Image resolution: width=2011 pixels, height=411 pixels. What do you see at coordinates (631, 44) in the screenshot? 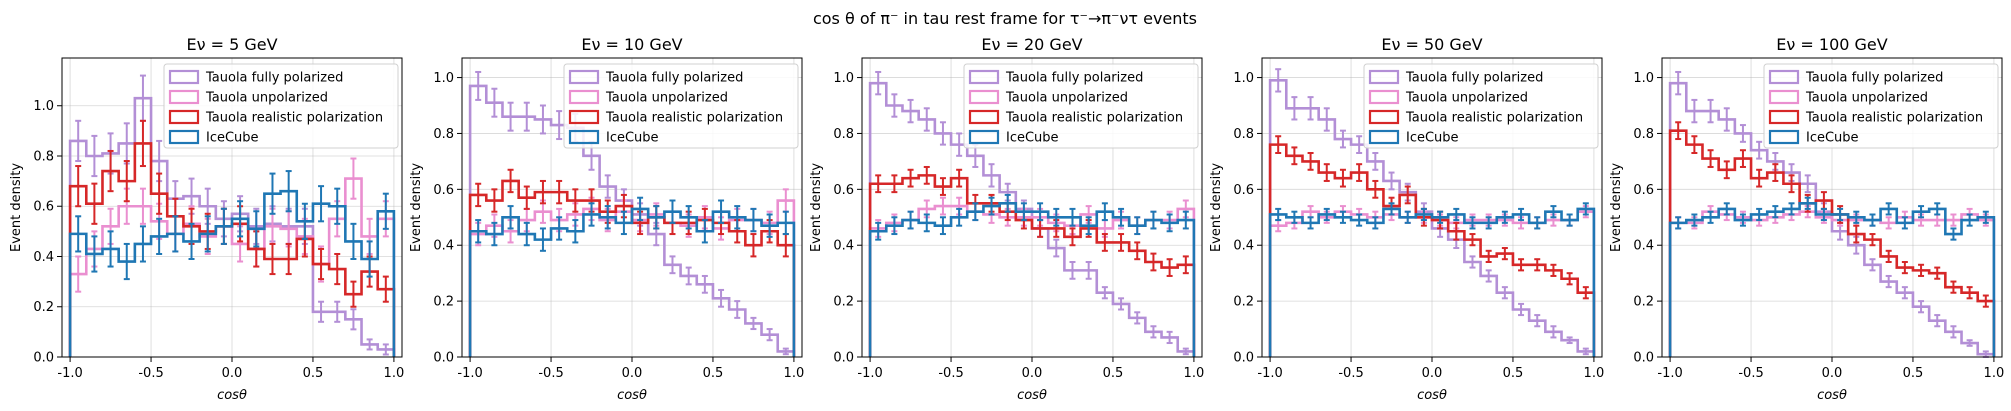
I see `panel-title: Eν = 10 GeV` at bounding box center [631, 44].